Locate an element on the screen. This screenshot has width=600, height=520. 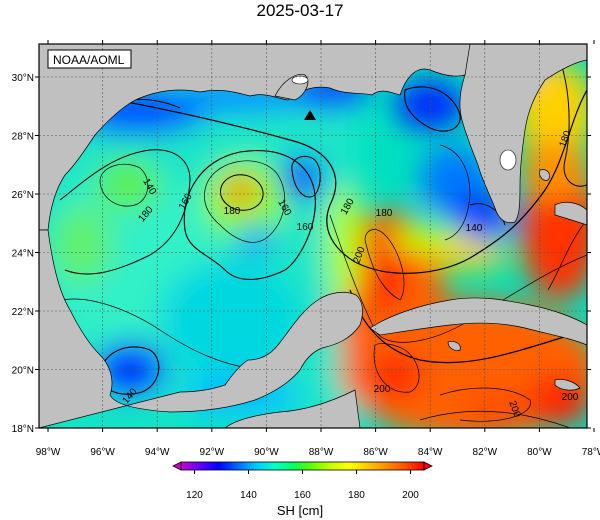
longitude-label: 92°W is located at coordinates (212, 452).